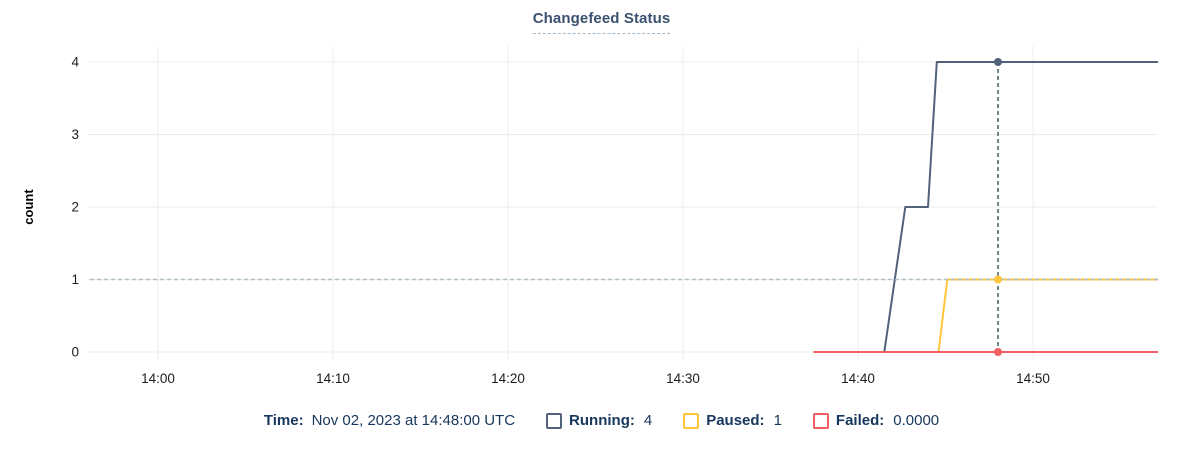  I want to click on x-tick-label: 14:30, so click(683, 378).